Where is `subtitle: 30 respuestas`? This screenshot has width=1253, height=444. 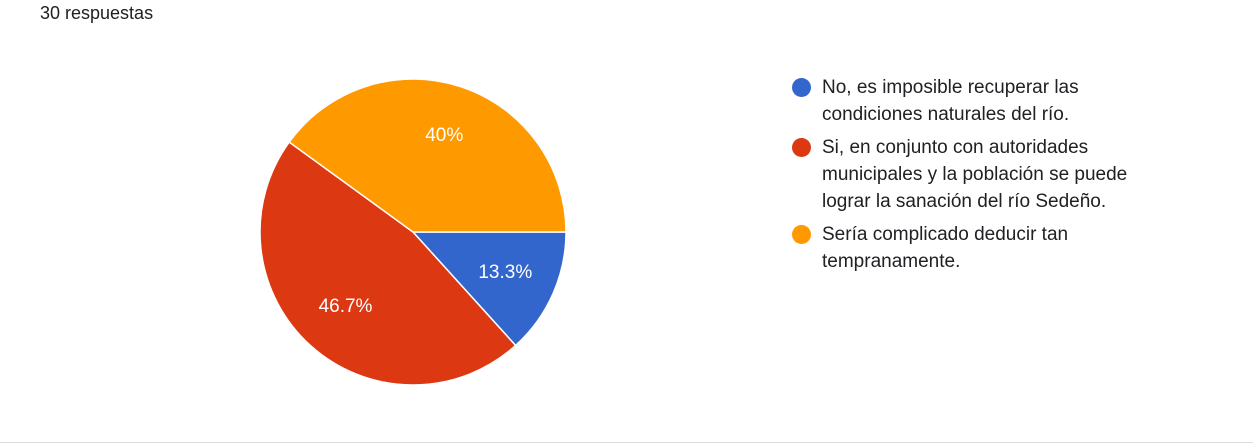 subtitle: 30 respuestas is located at coordinates (97, 13).